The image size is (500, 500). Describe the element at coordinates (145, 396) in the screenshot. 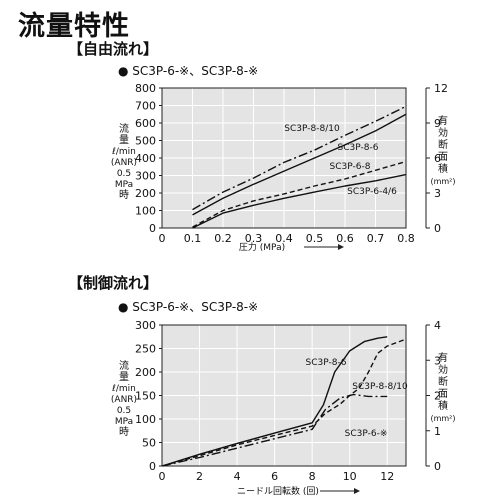

I see `y-tick-label: 150` at that location.